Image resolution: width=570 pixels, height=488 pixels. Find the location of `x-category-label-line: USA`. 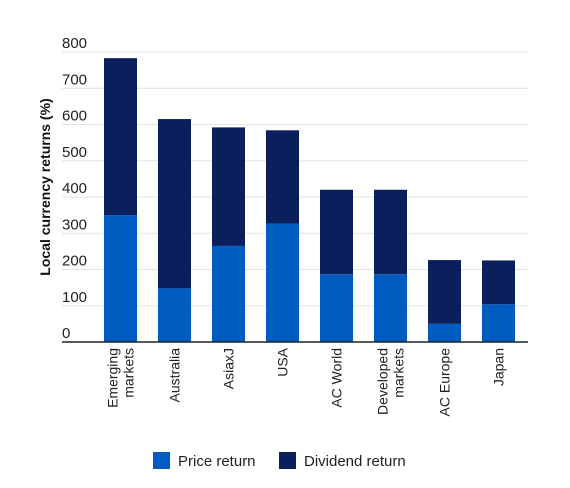

x-category-label-line: USA is located at coordinates (283, 361).